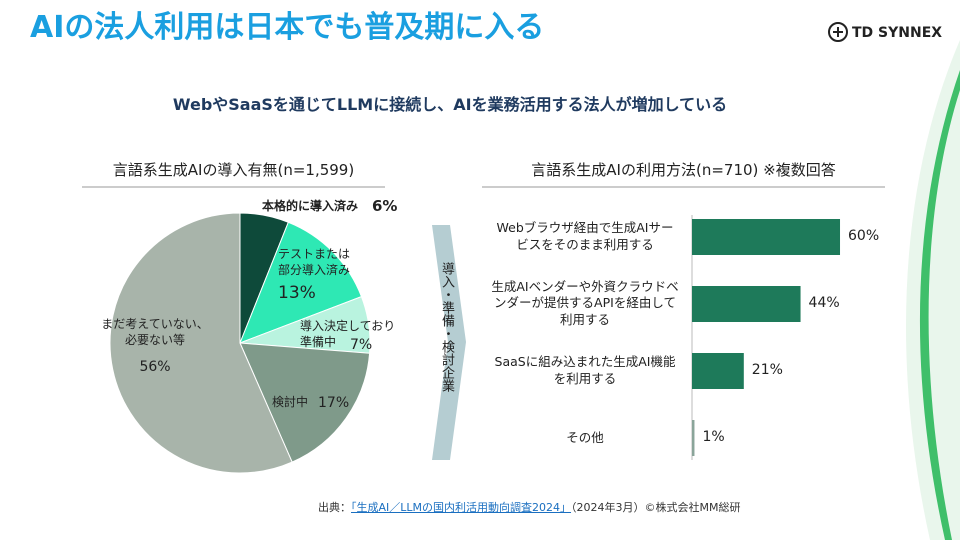  What do you see at coordinates (334, 403) in the screenshot?
I see `value-label: 17%` at bounding box center [334, 403].